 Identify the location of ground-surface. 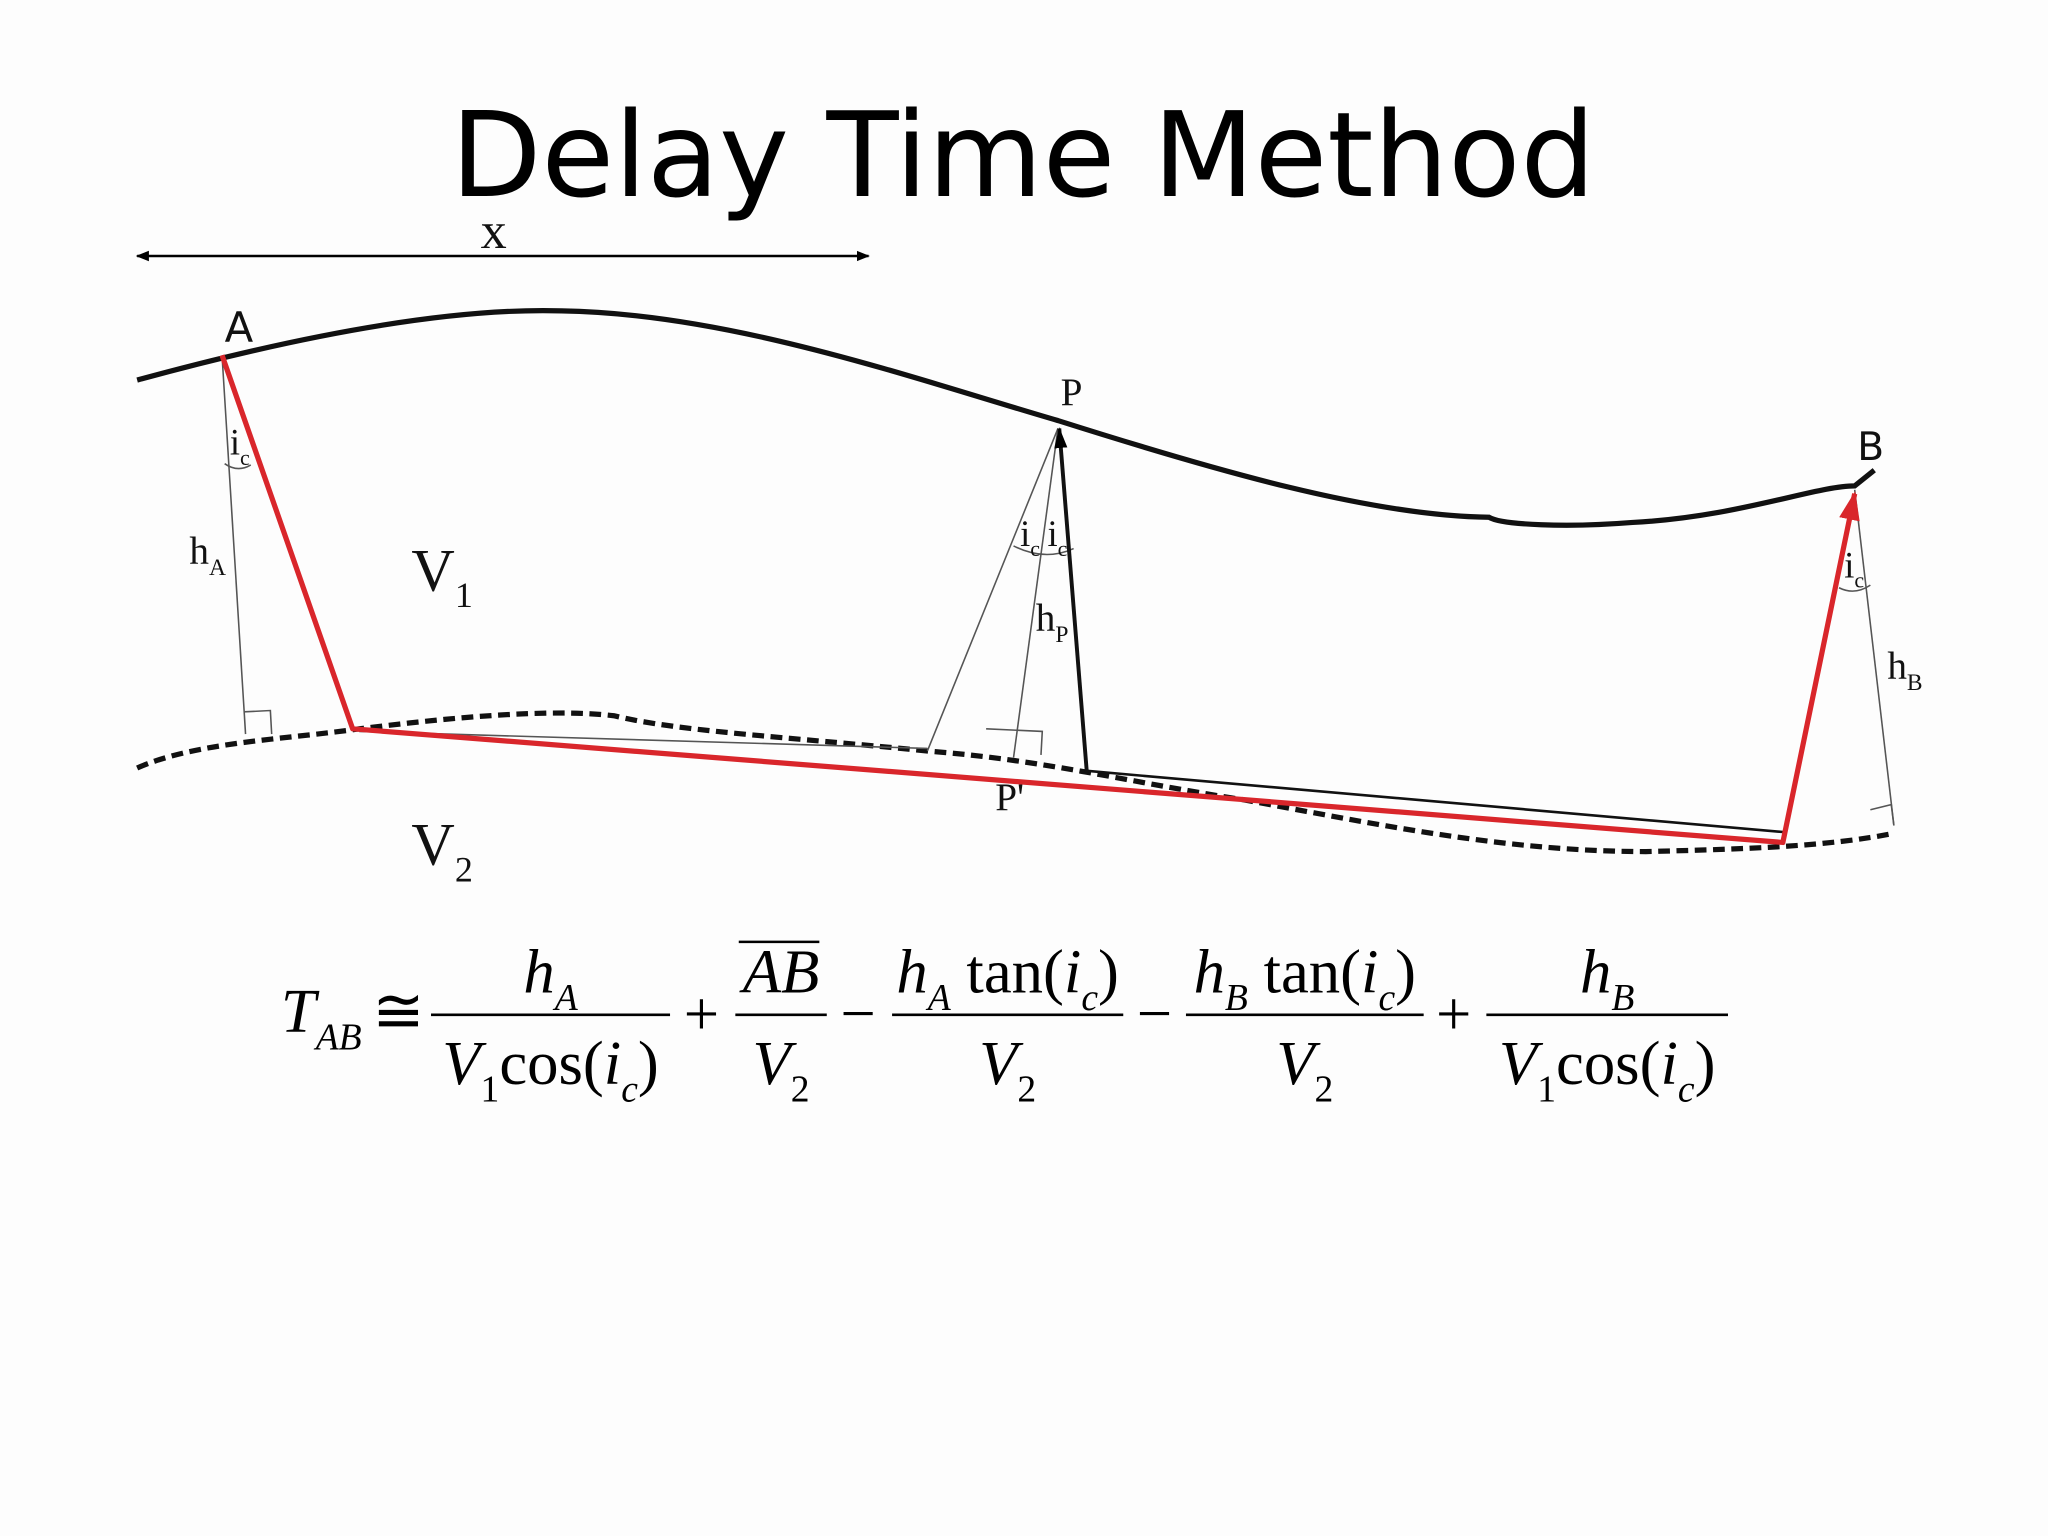
(1006, 417).